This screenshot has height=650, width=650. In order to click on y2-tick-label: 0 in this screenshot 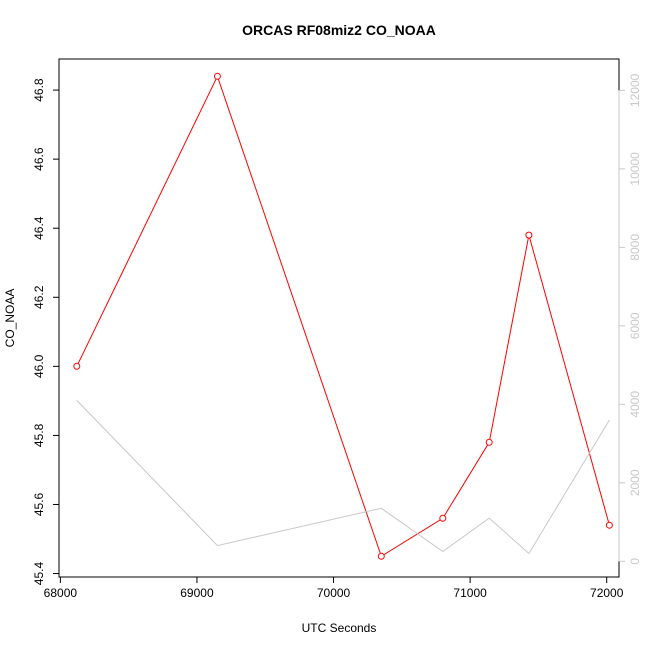, I will do `click(635, 561)`.